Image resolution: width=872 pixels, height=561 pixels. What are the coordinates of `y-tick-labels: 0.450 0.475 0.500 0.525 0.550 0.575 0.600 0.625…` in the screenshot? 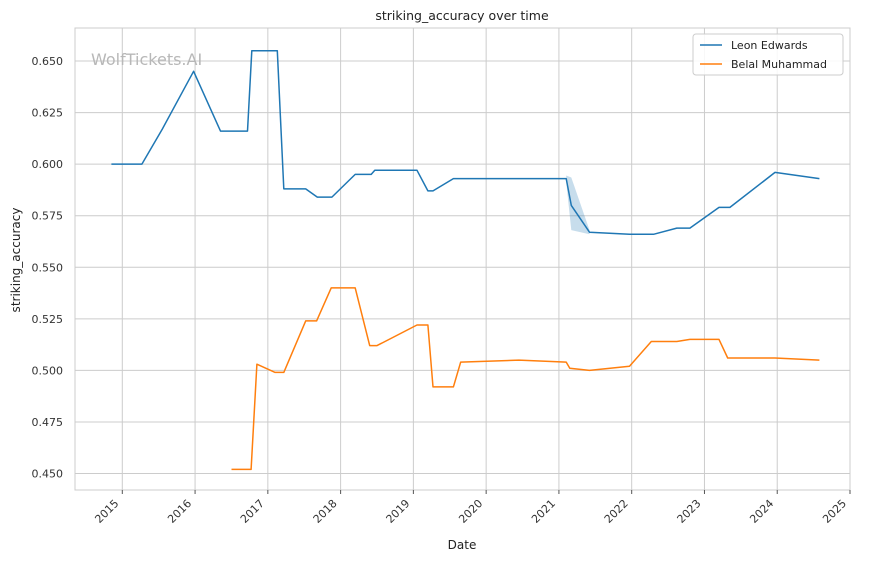 It's located at (48, 268).